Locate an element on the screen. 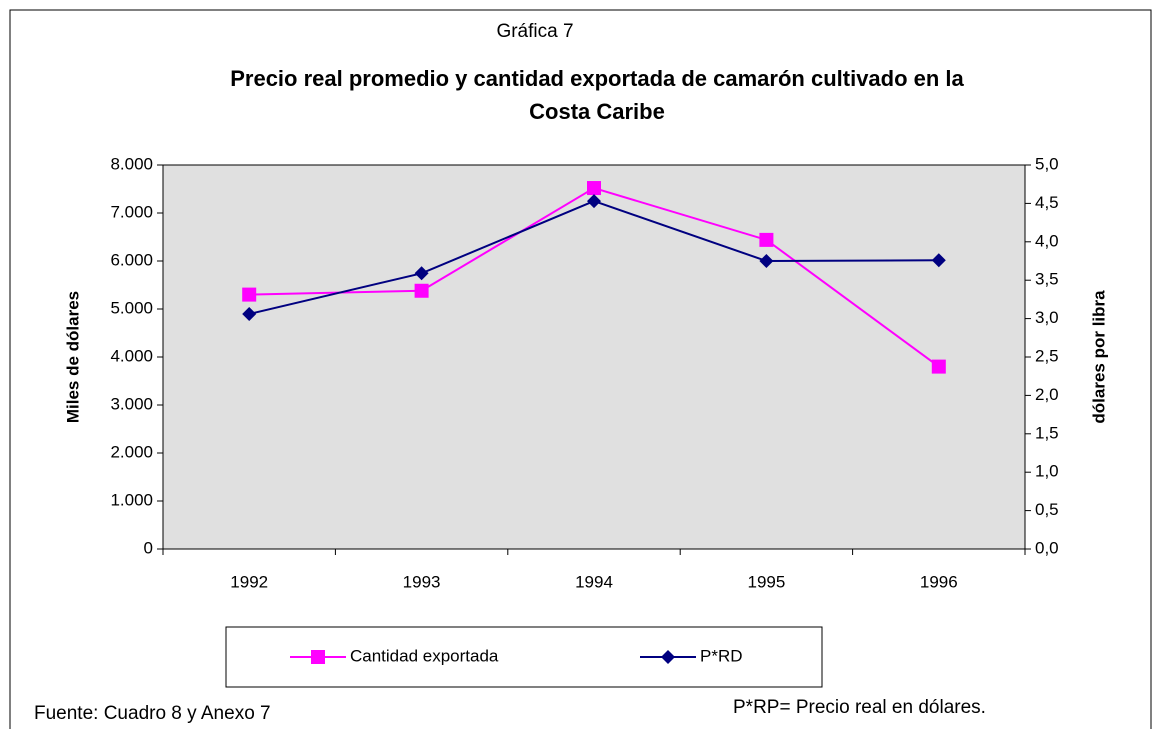 The width and height of the screenshot is (1152, 729). chart-header: Gráfica 7 is located at coordinates (534, 31).